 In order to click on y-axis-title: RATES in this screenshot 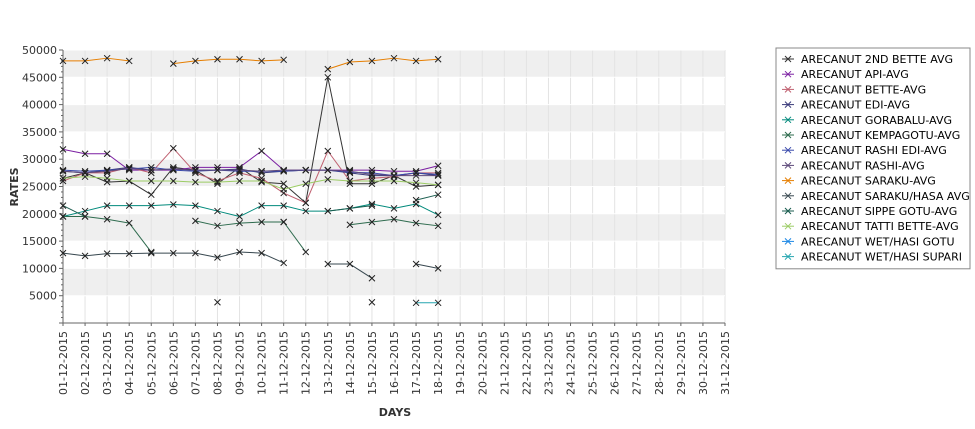, I will do `click(14, 186)`.